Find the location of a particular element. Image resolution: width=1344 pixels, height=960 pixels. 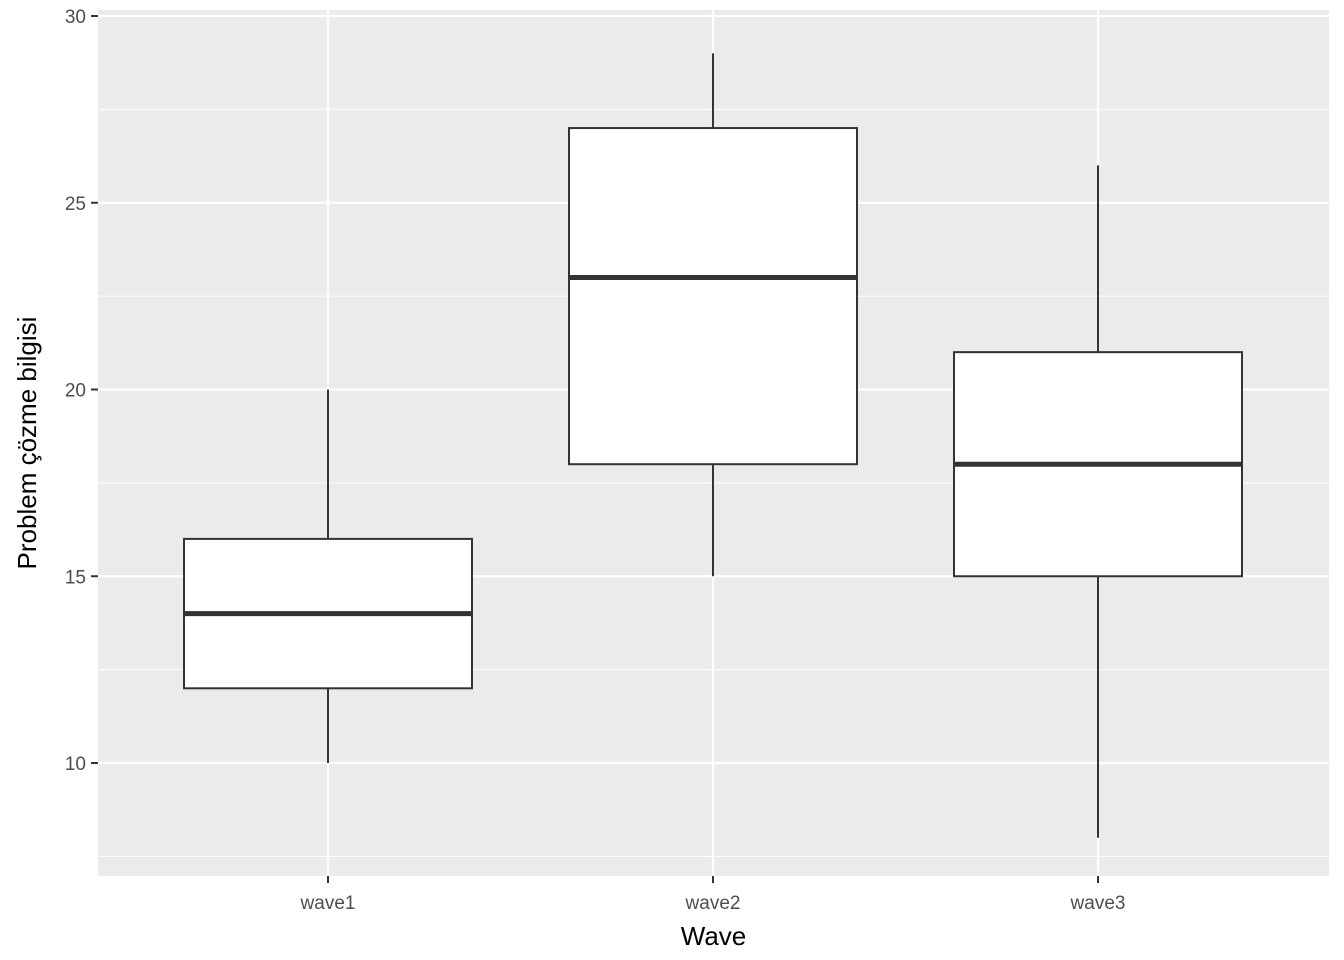

y-tick-label: 30 is located at coordinates (75, 17).